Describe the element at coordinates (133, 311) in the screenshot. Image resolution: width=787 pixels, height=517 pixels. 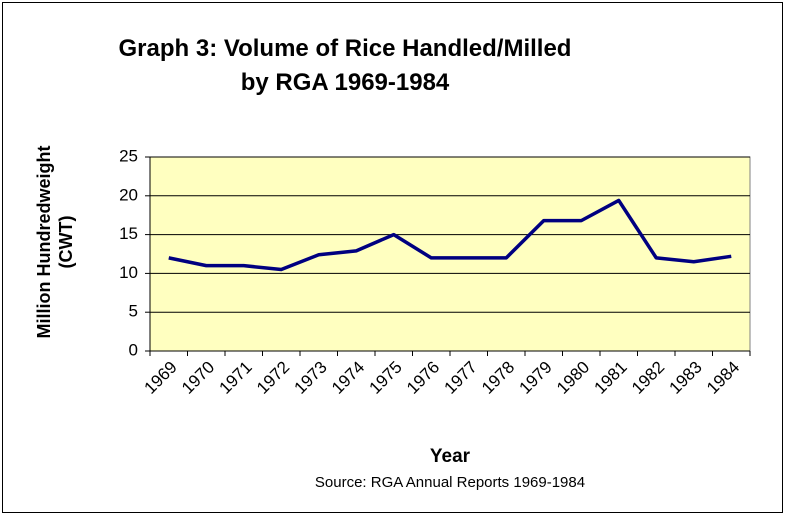
I see `y-tick-label: 5` at that location.